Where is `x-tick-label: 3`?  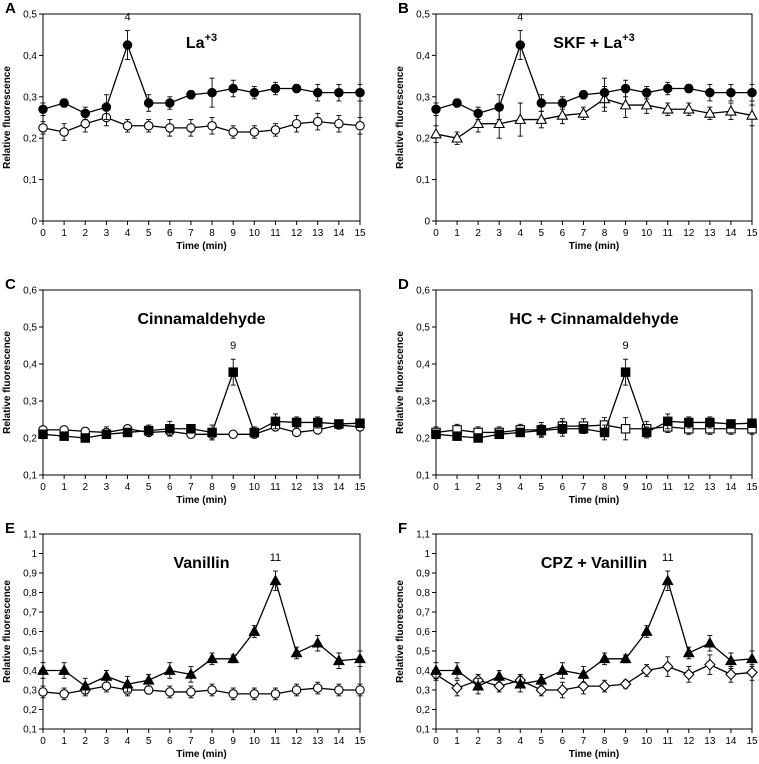
x-tick-label: 3 is located at coordinates (107, 487).